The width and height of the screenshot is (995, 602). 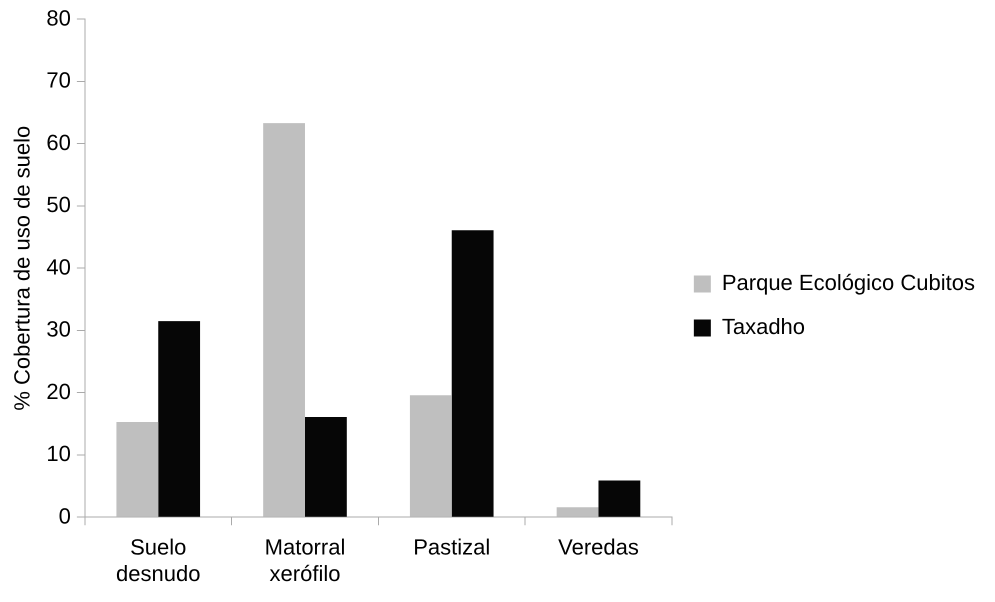 What do you see at coordinates (58, 142) in the screenshot?
I see `y-tick-label: 60` at bounding box center [58, 142].